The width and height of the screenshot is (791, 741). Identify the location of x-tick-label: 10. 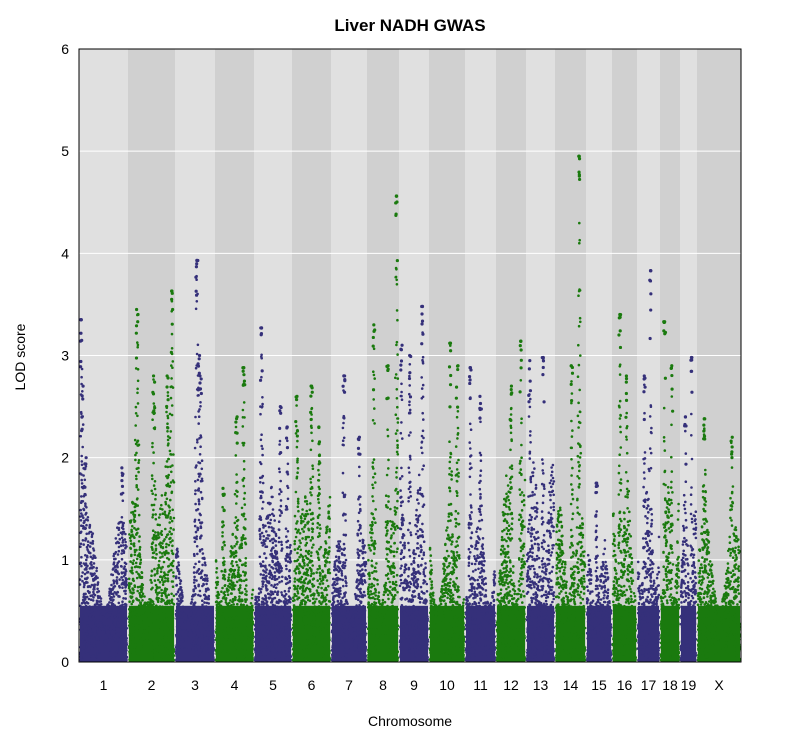
(447, 685).